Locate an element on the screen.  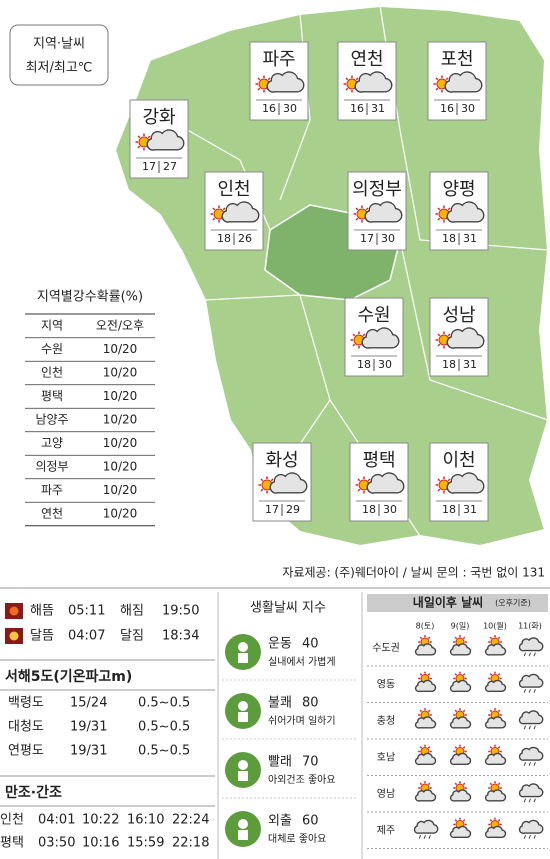
legend-subtitle: 최저/최고℃ is located at coordinates (59, 68).